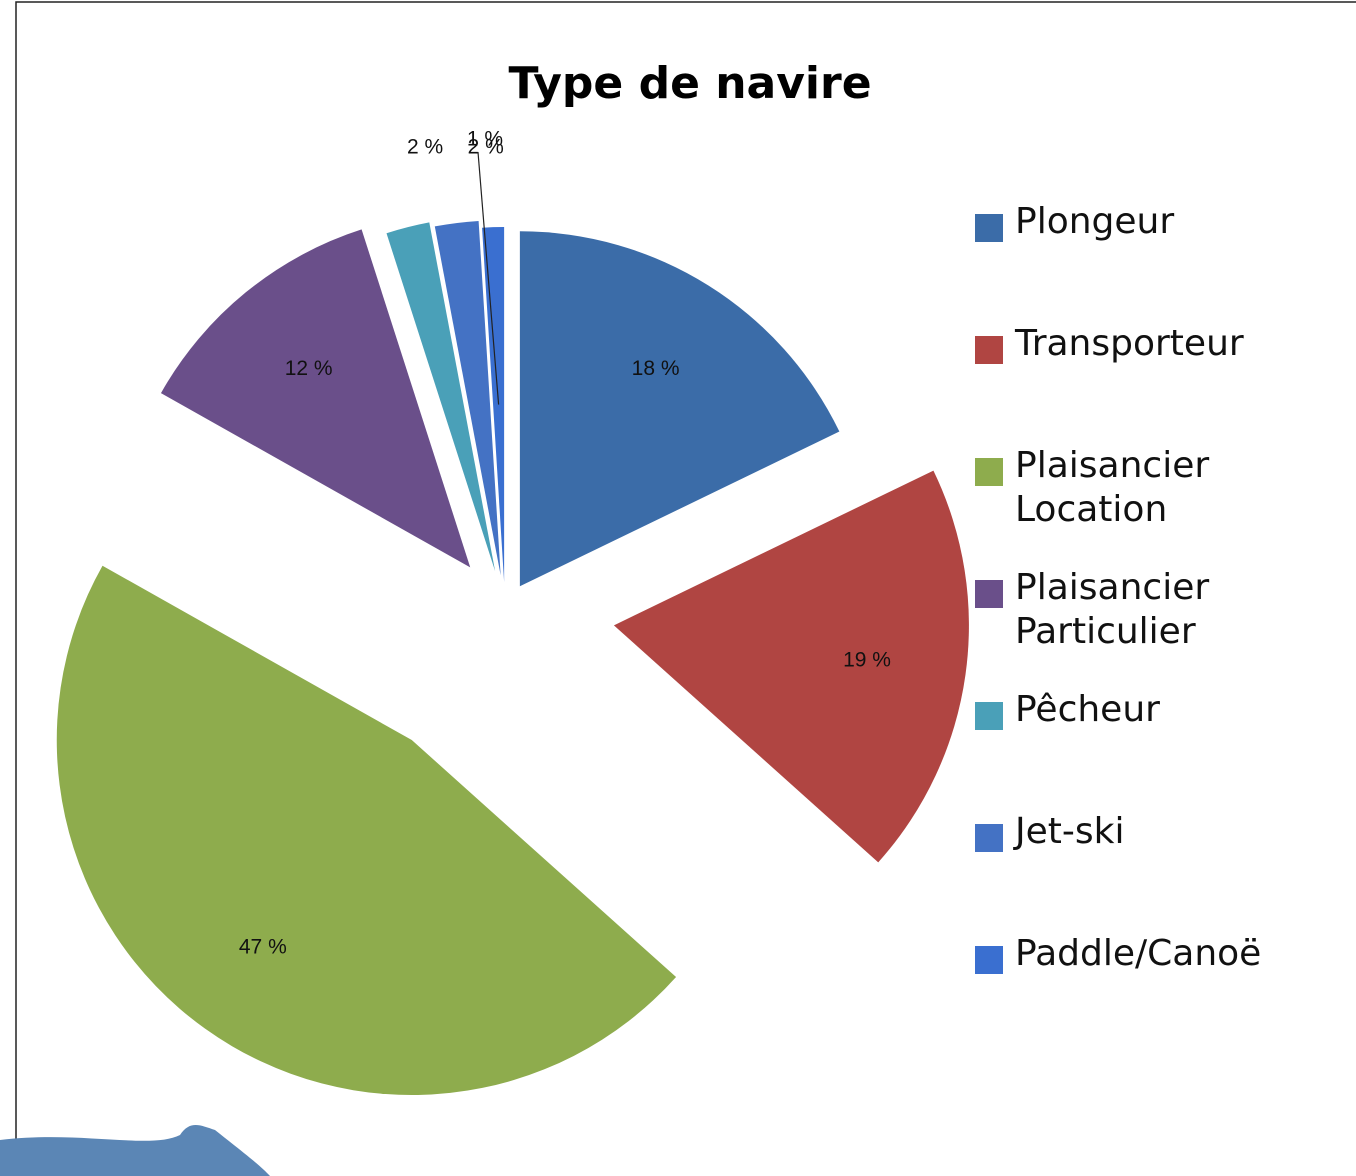  Describe the element at coordinates (1140, 734) in the screenshot. I see `legend-item: Pêcheur` at that location.